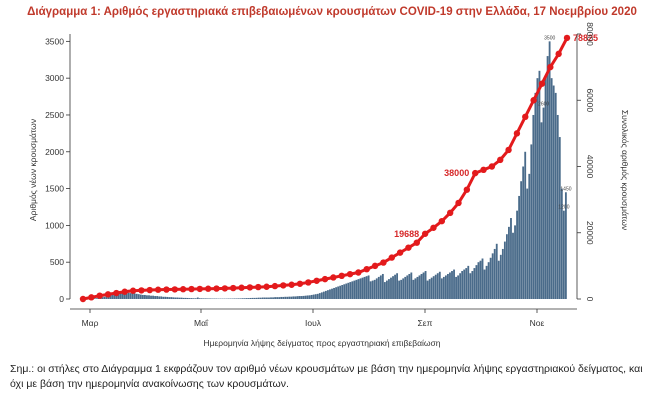 This screenshot has width=664, height=413. What do you see at coordinates (537, 323) in the screenshot?
I see `x-tick-label: Νοε` at bounding box center [537, 323].